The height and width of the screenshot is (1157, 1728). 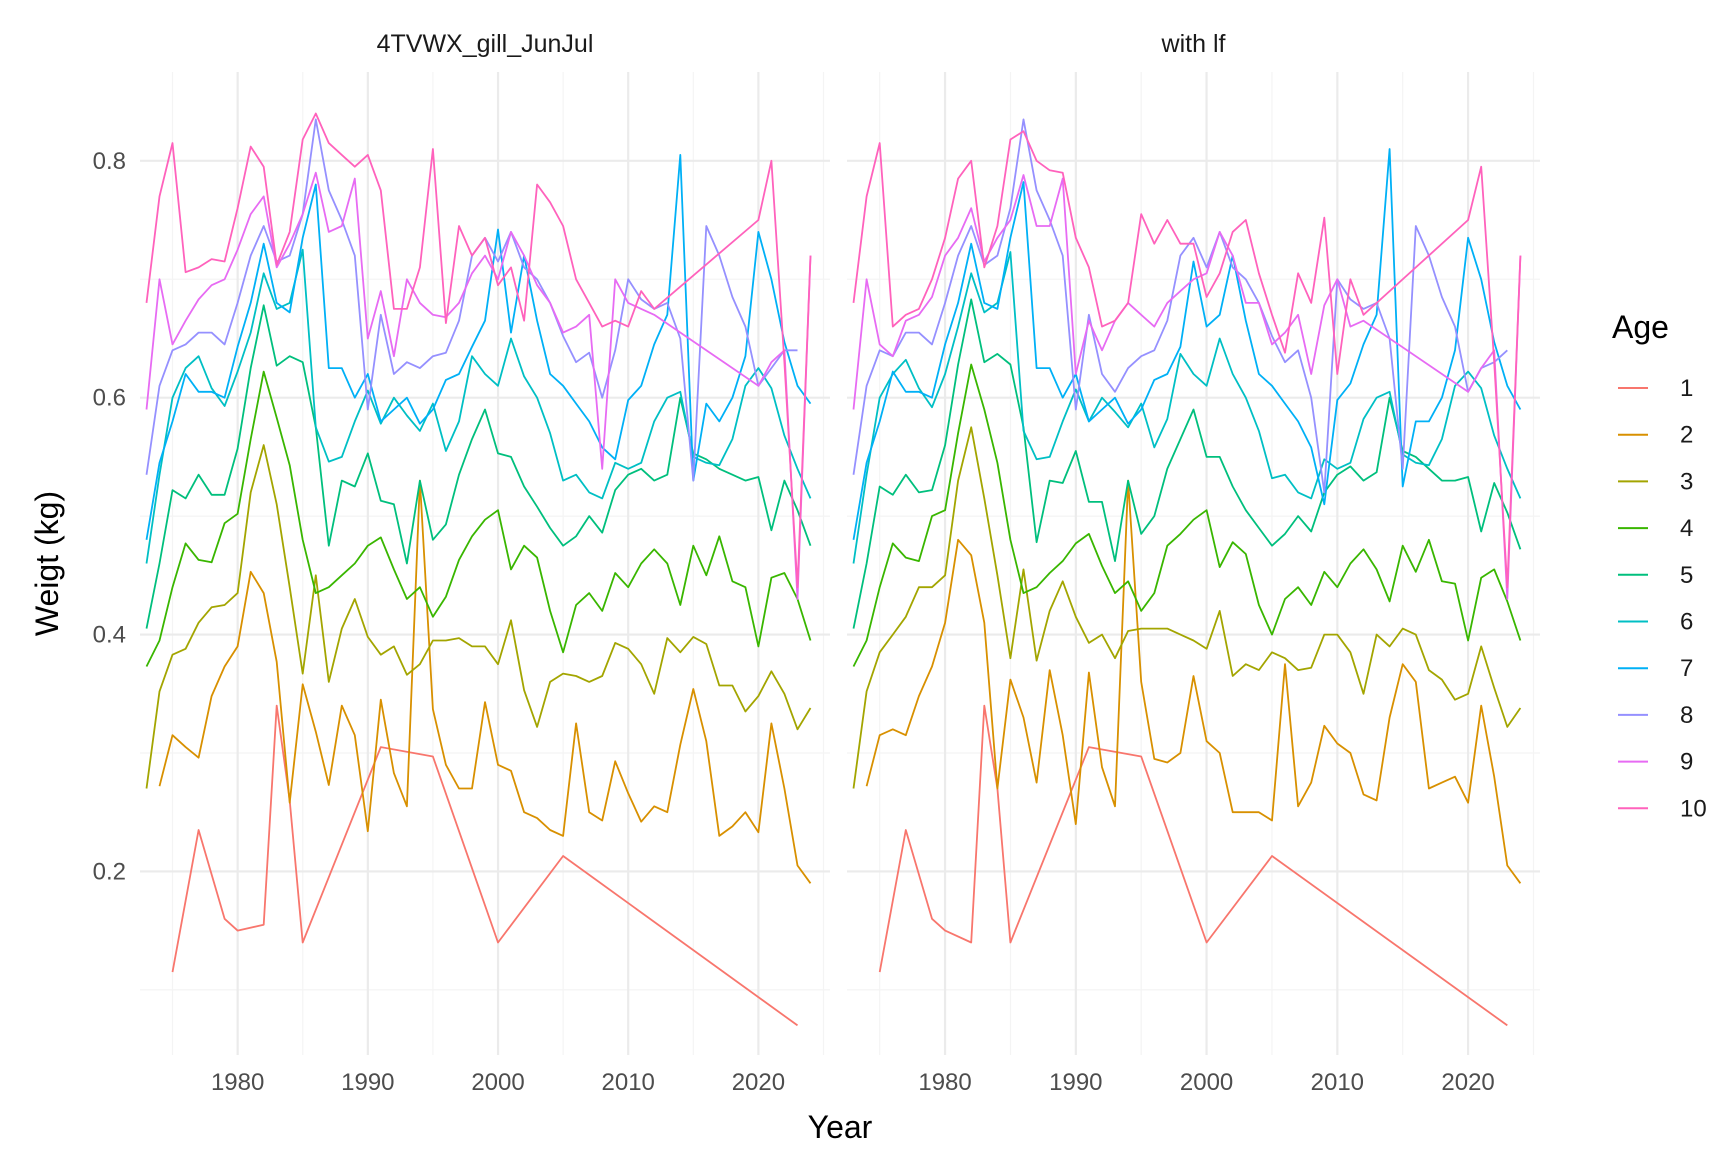 What do you see at coordinates (109, 398) in the screenshot?
I see `y-tick-label: 0.6` at bounding box center [109, 398].